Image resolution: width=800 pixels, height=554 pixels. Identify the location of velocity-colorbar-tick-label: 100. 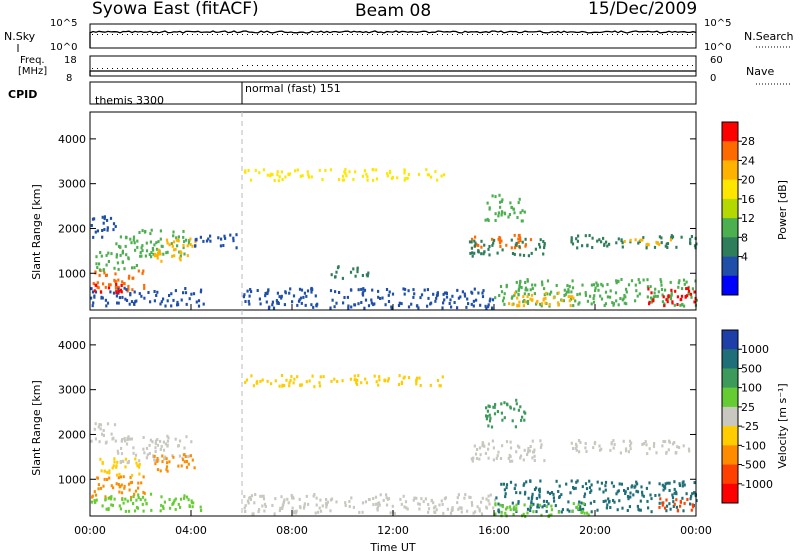
(751, 388).